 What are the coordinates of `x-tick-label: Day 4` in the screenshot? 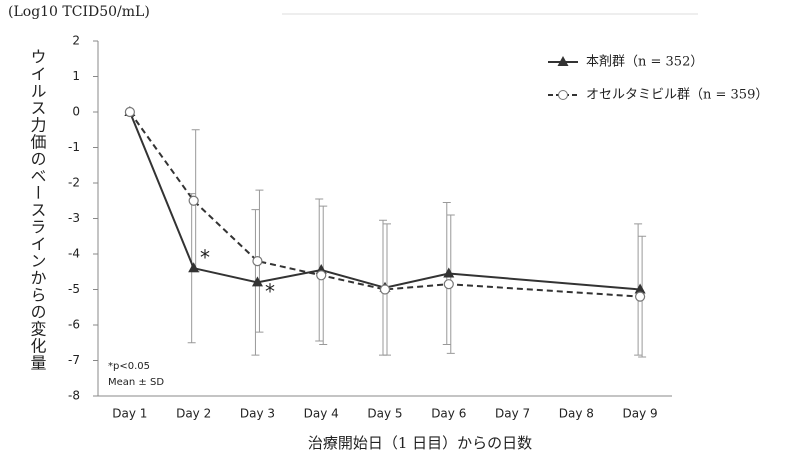 It's located at (321, 414).